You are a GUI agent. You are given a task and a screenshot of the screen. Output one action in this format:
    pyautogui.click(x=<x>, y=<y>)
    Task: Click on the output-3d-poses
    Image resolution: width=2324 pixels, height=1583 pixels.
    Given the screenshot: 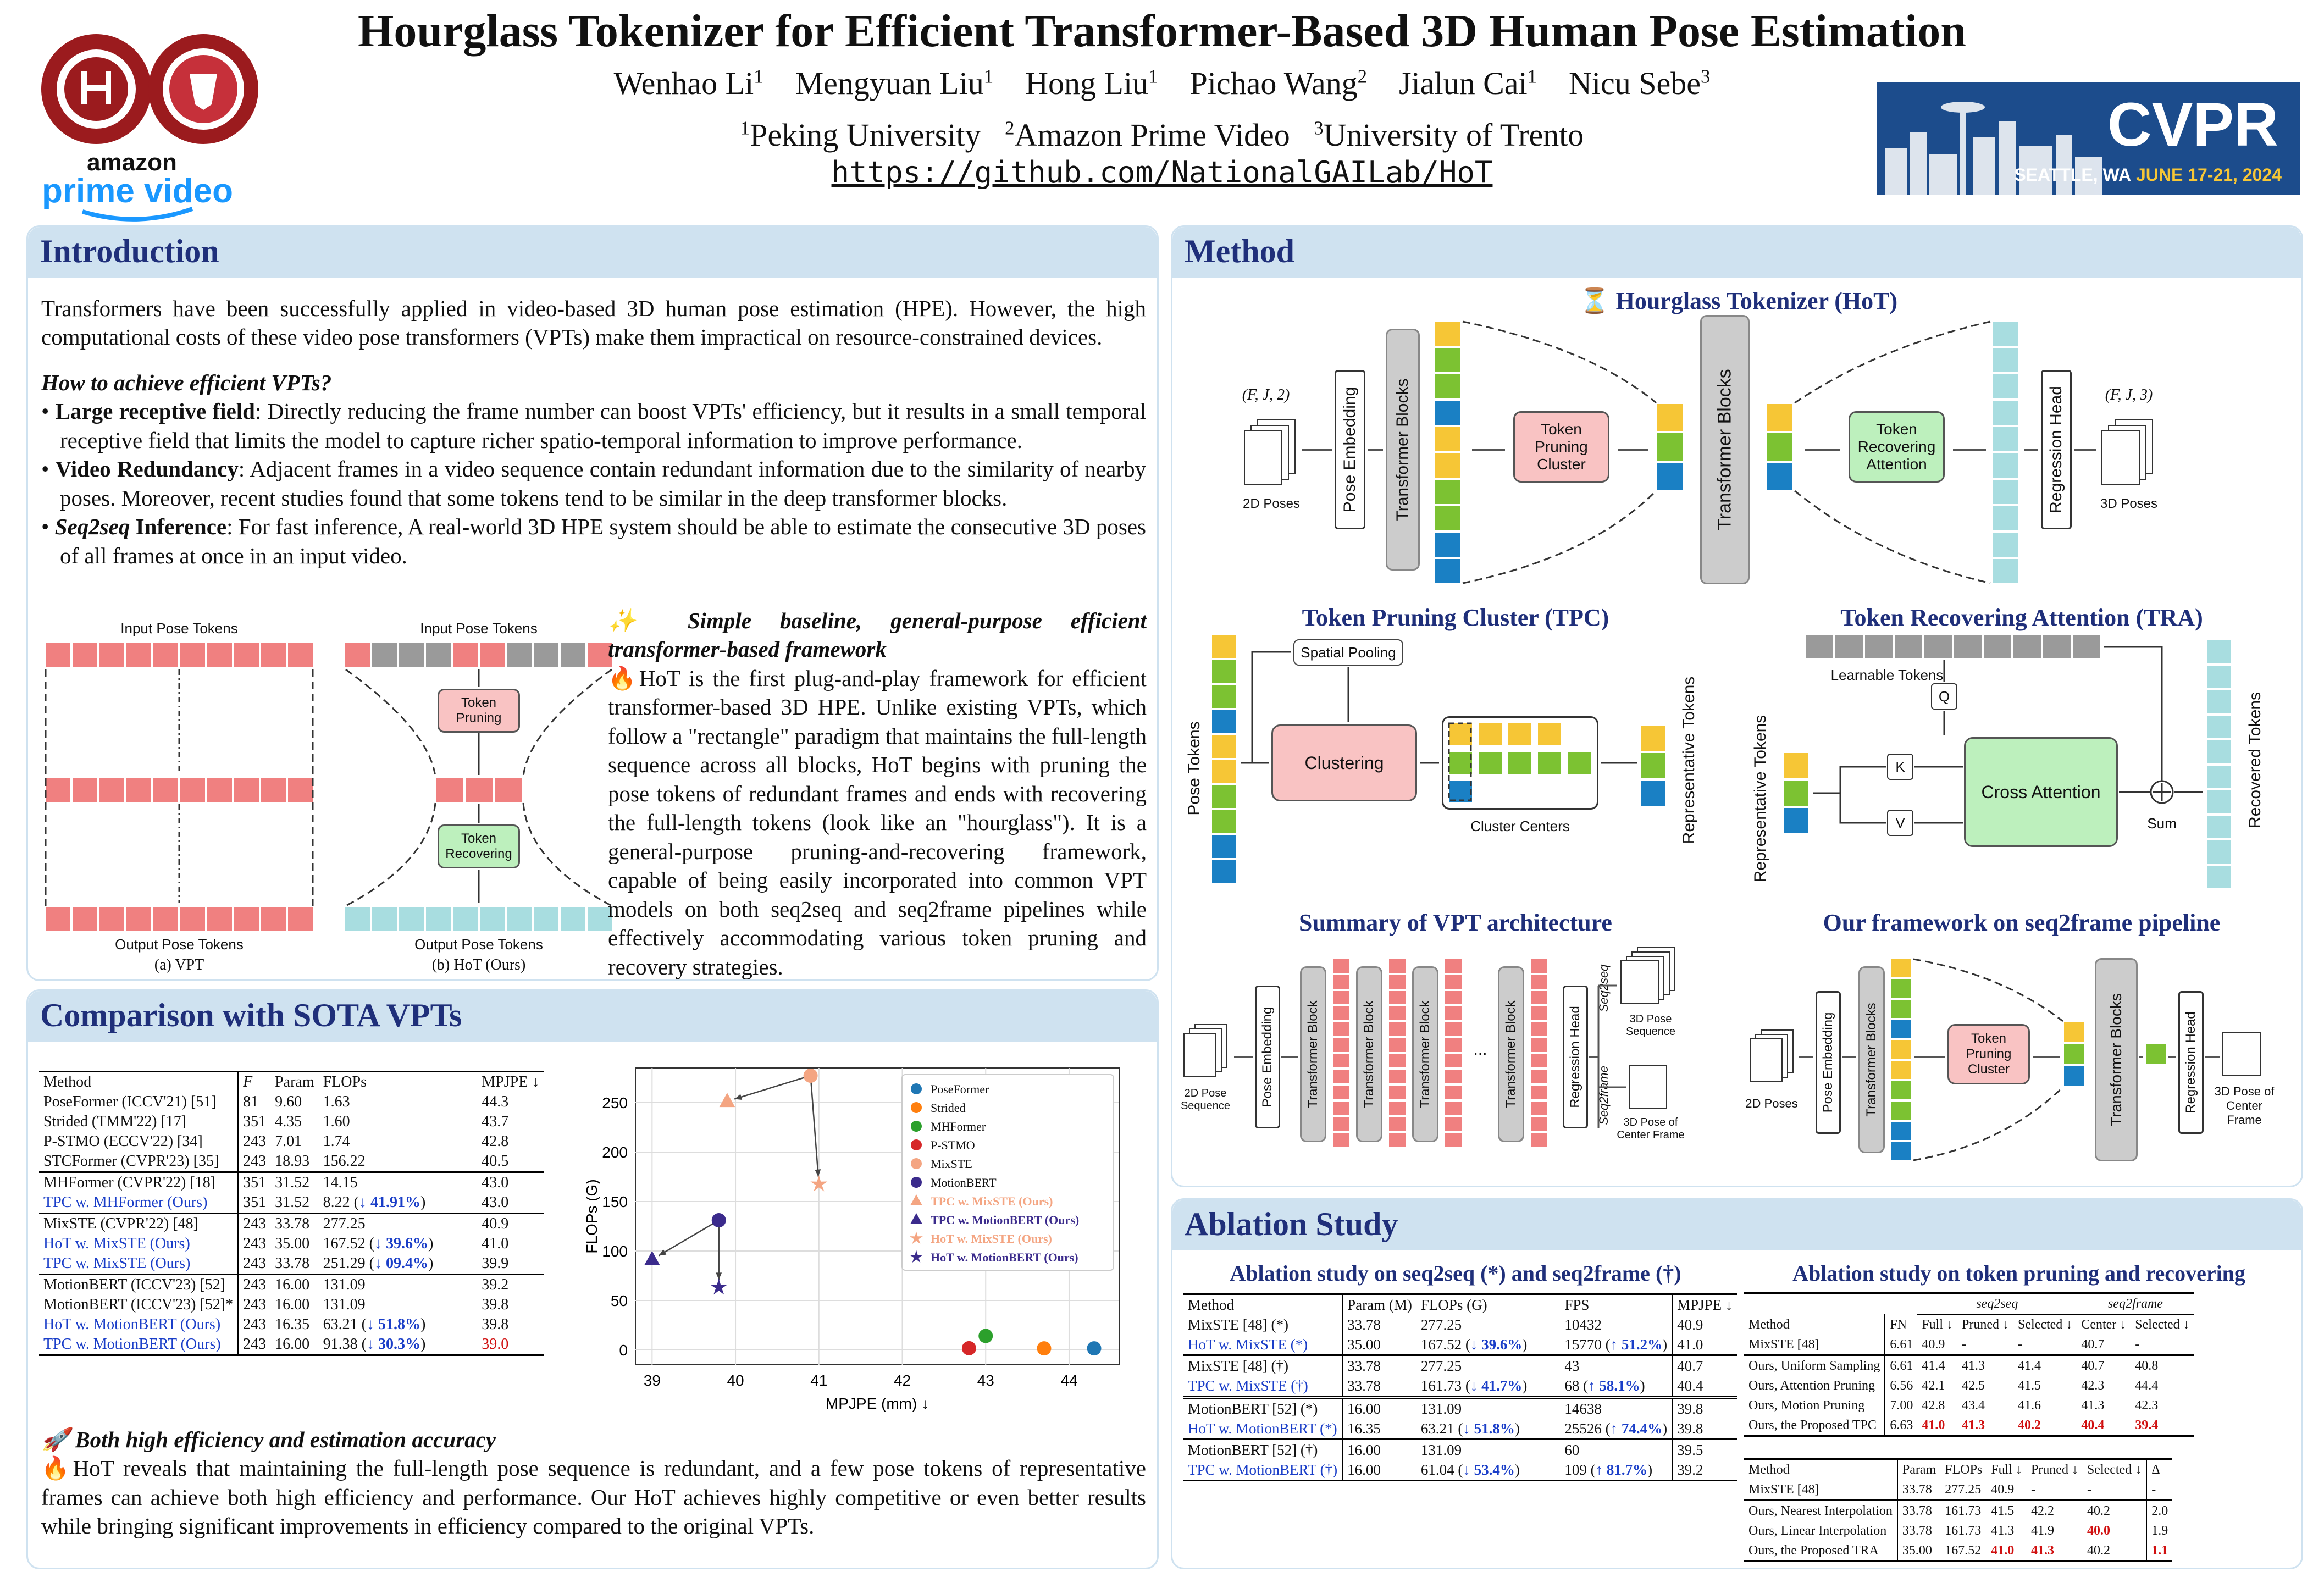 What is the action you would take?
    pyautogui.click(x=2128, y=452)
    